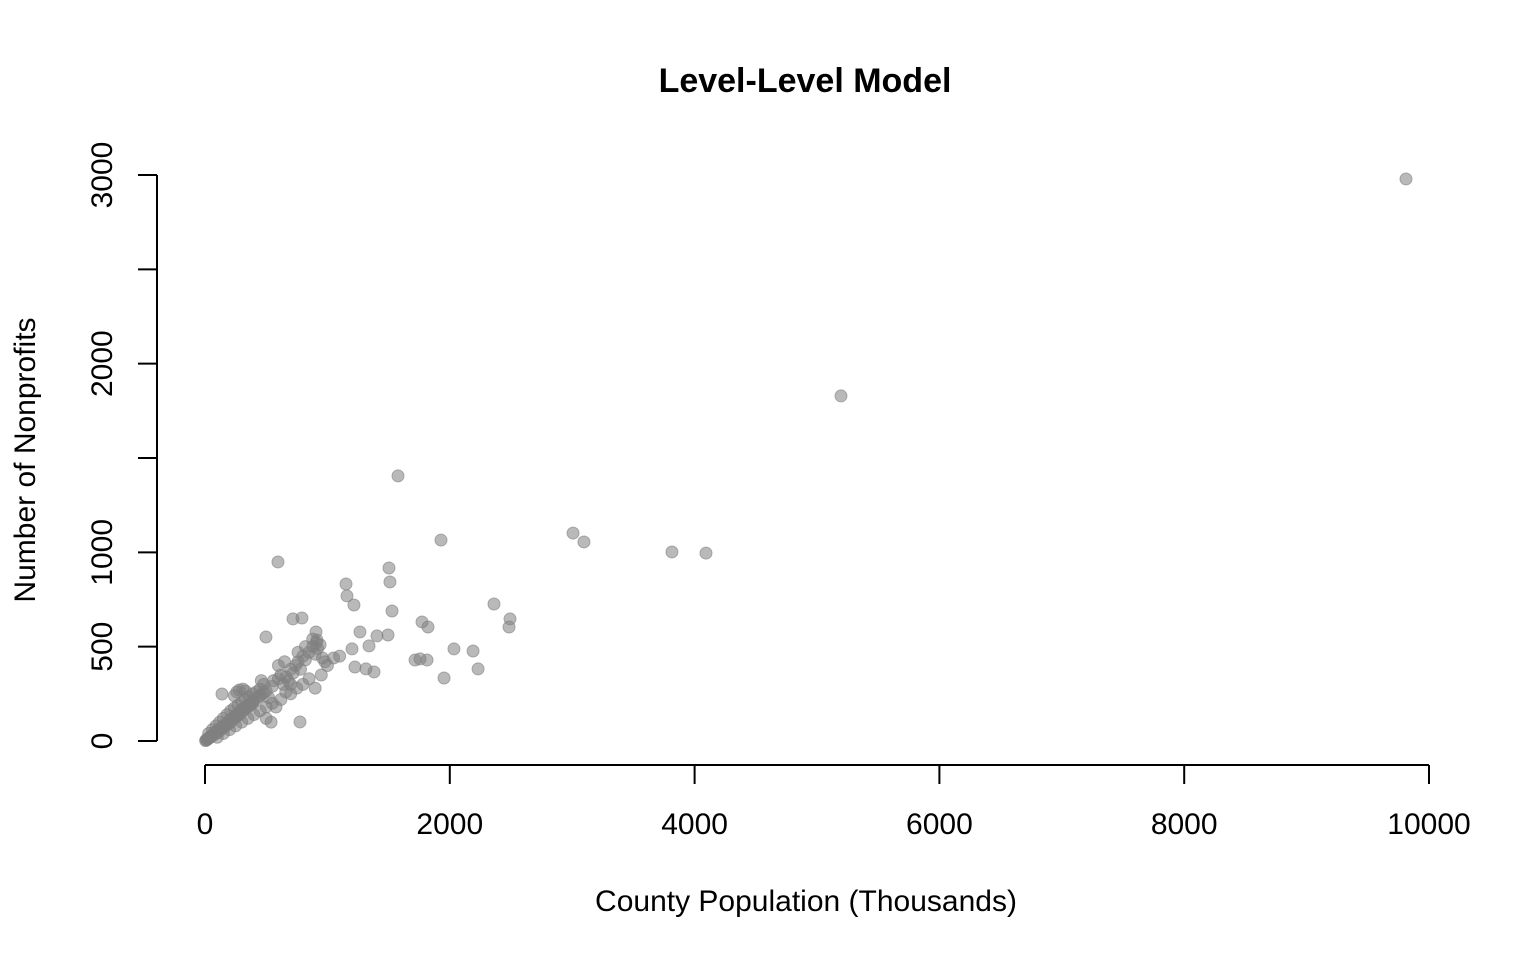 The width and height of the screenshot is (1536, 960). What do you see at coordinates (939, 824) in the screenshot?
I see `x-tick-label: 6000` at bounding box center [939, 824].